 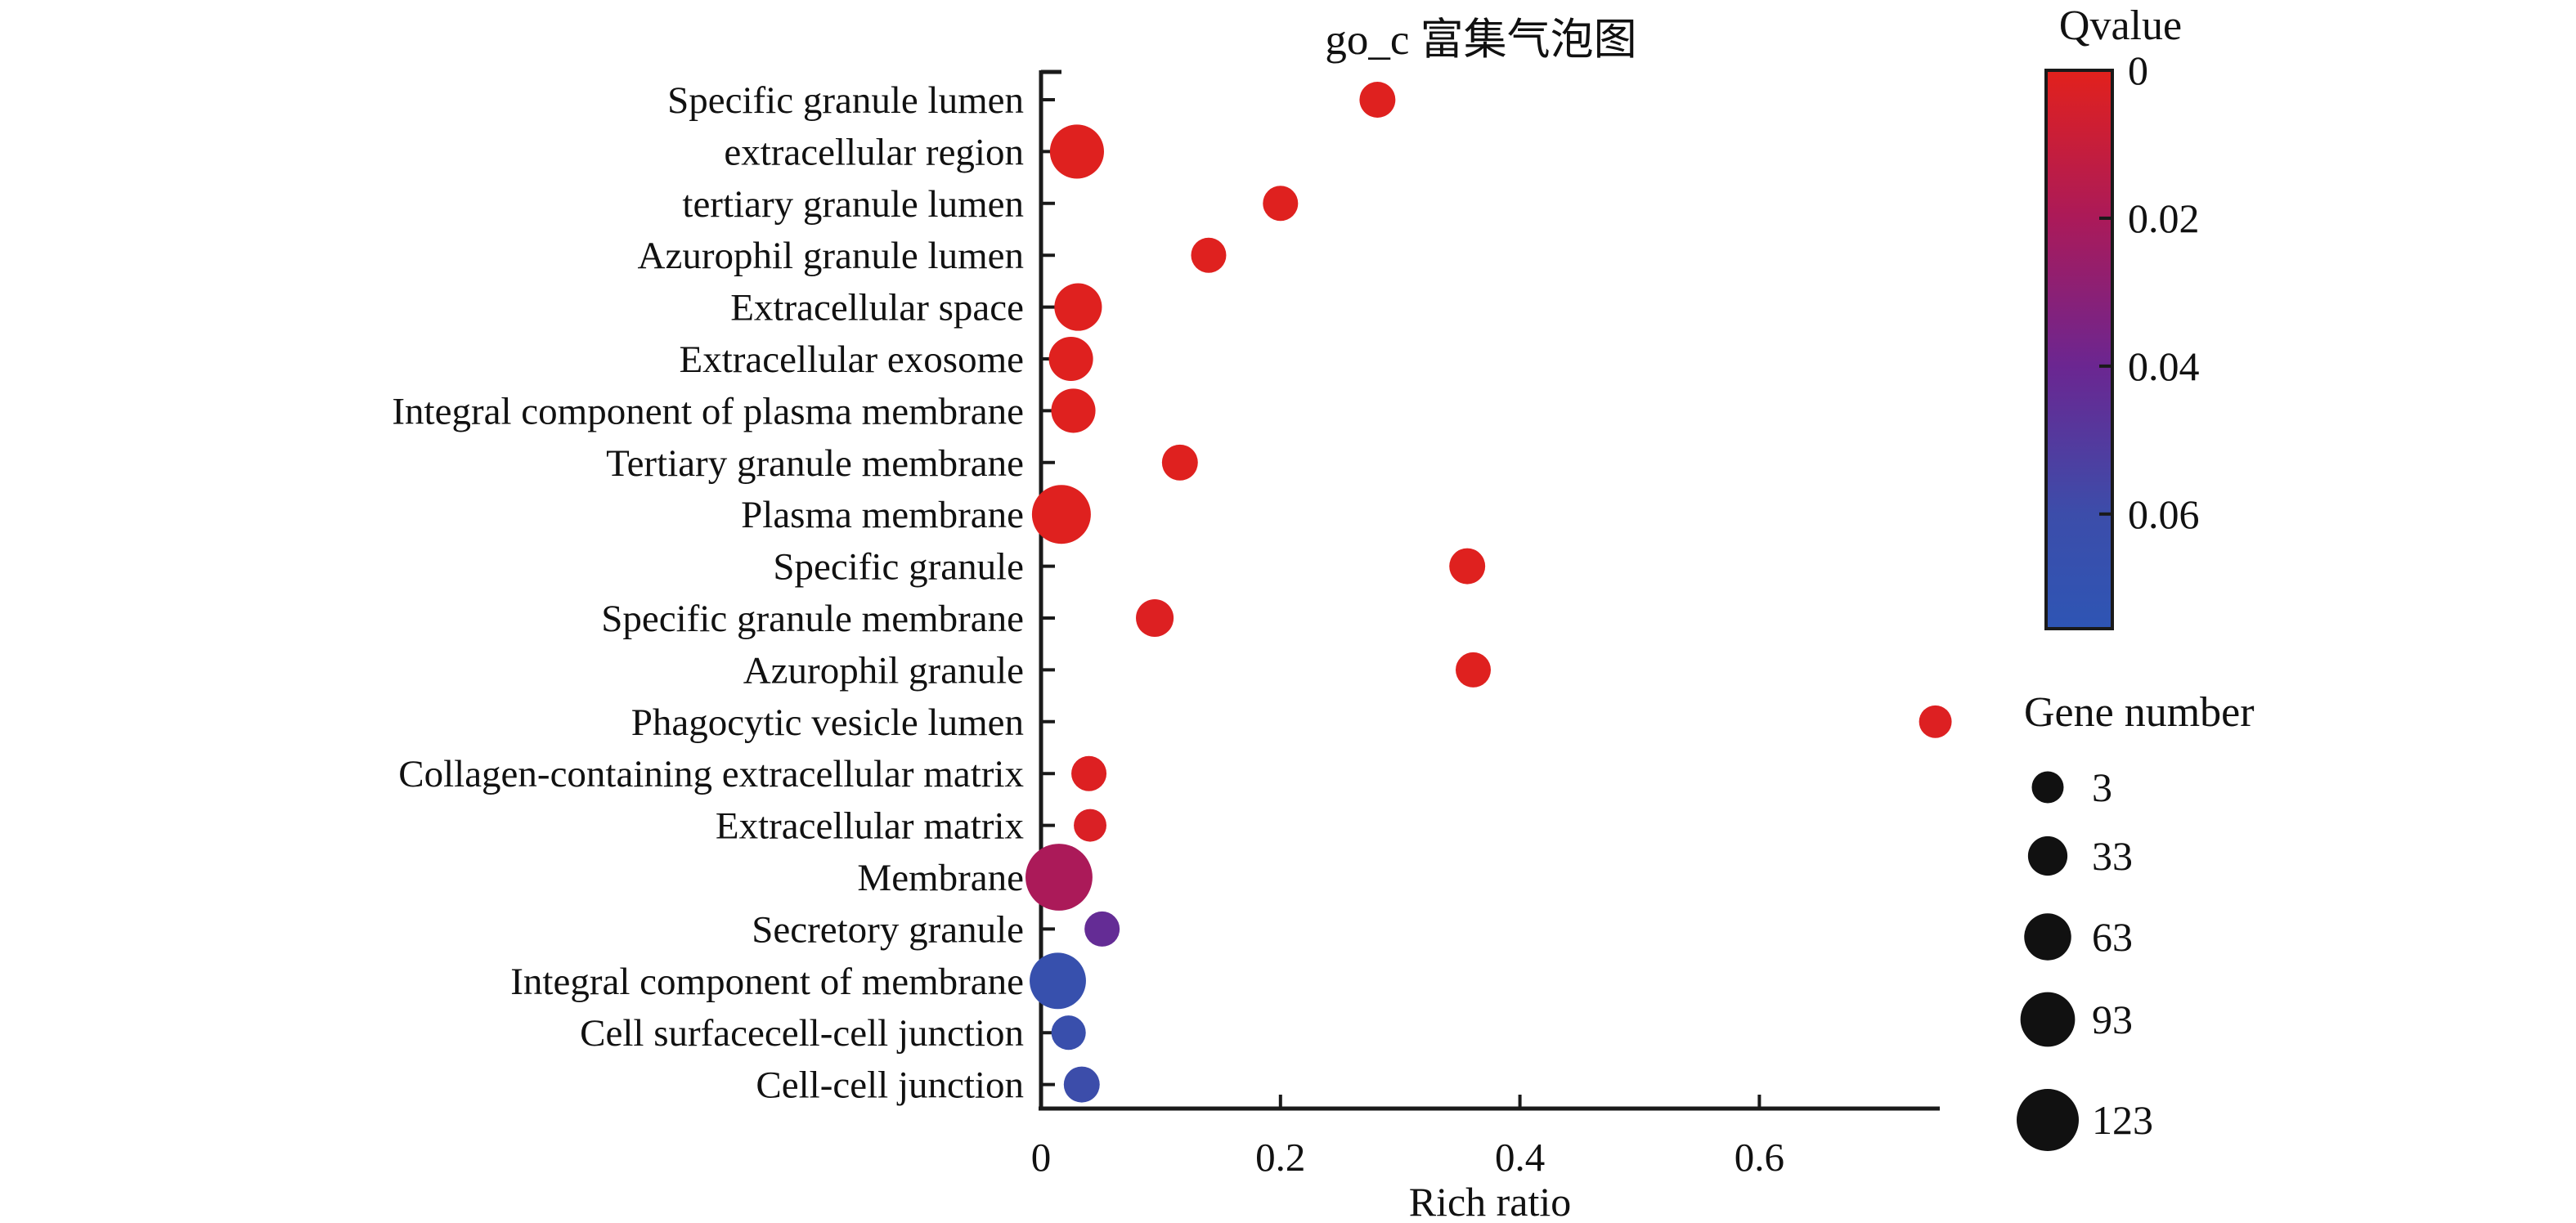 I want to click on y-axis-label: Plasma membrane, so click(x=883, y=515).